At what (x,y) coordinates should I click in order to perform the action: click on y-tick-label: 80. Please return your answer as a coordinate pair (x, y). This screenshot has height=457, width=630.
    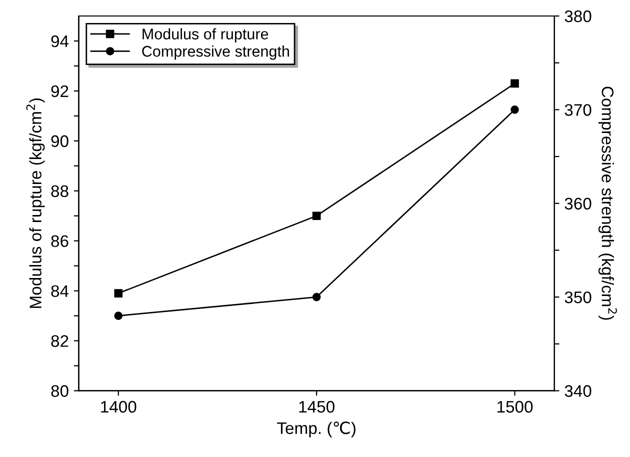
    Looking at the image, I should click on (59, 391).